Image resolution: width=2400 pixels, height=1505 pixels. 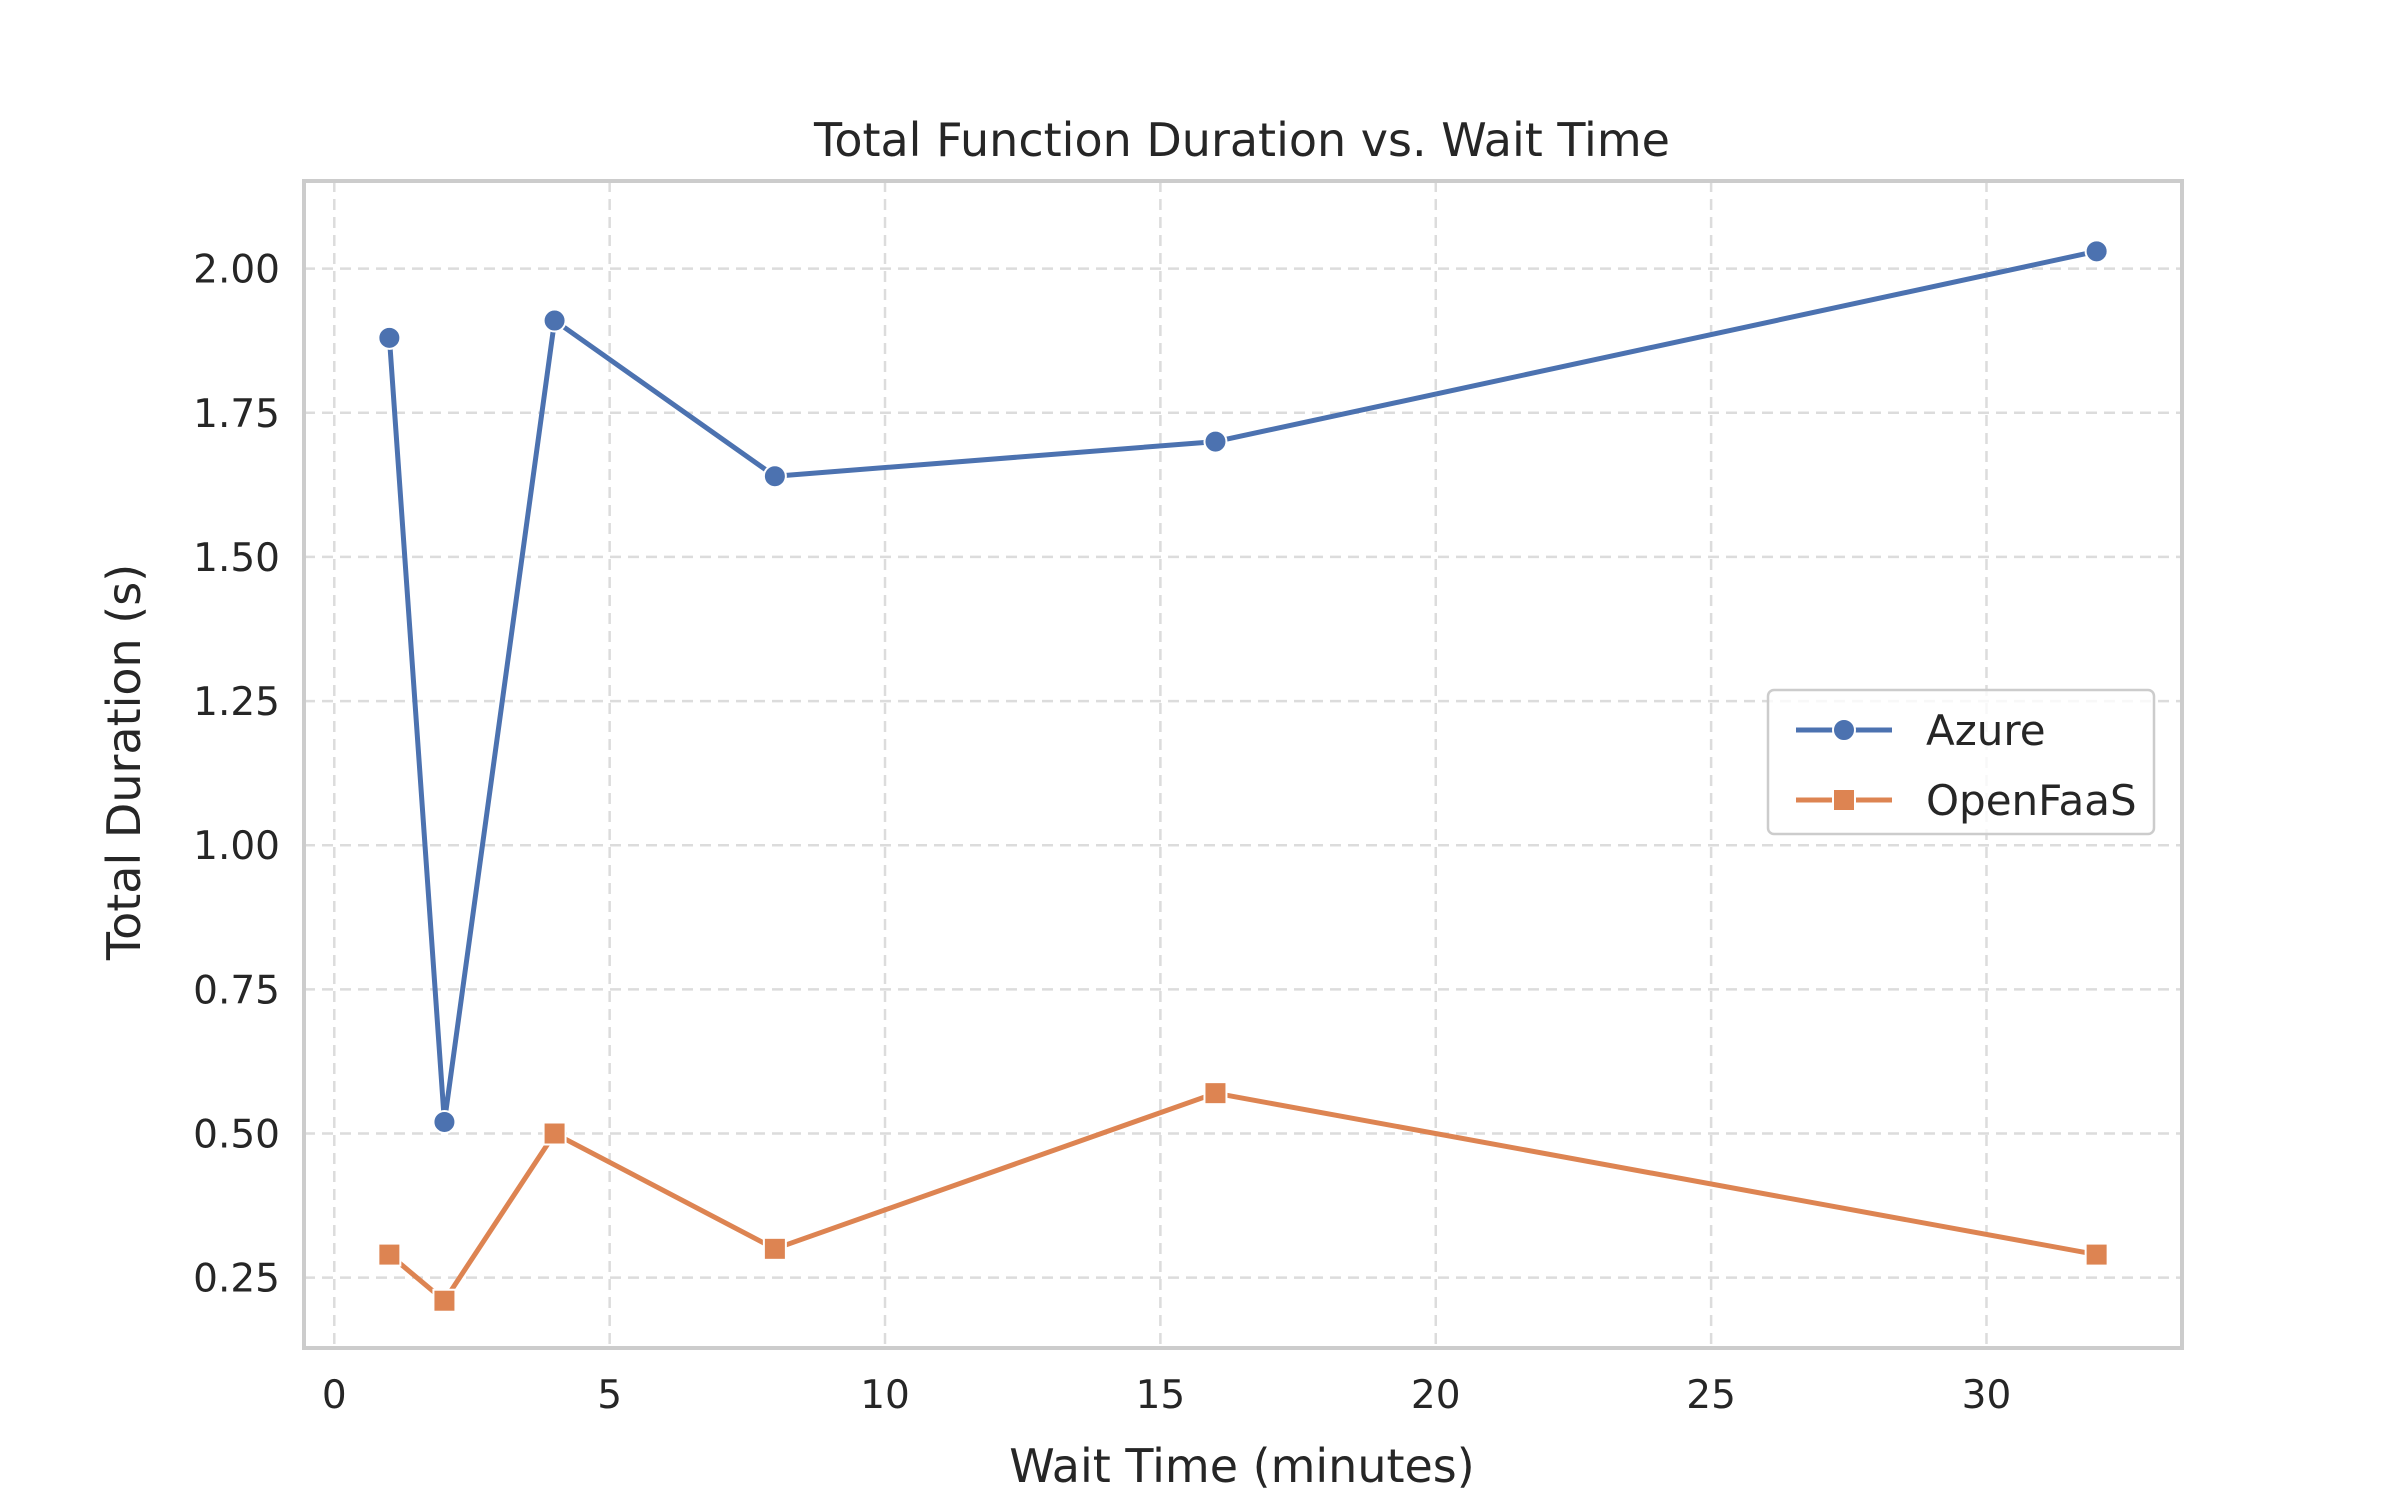 What do you see at coordinates (334, 1395) in the screenshot?
I see `x-tick-label: 0` at bounding box center [334, 1395].